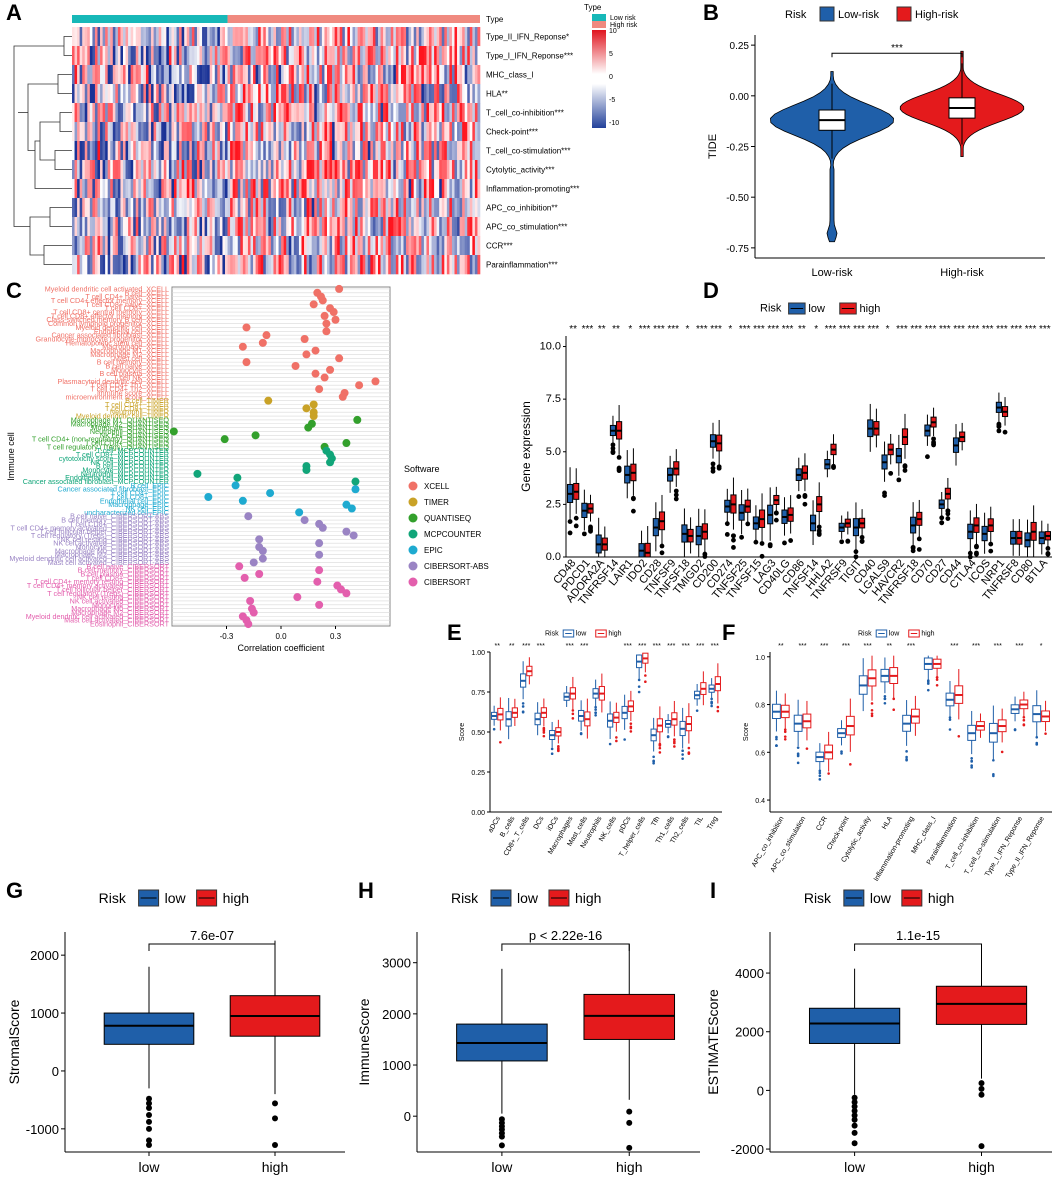  What do you see at coordinates (122, 416) in the screenshot?
I see `immune-cell-label: Myeloid dendritic cell_TIMER` at bounding box center [122, 416].